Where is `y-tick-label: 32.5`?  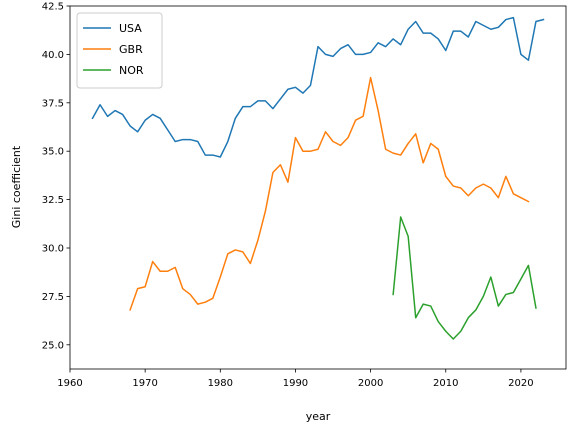
y-tick-label: 32.5 is located at coordinates (53, 200).